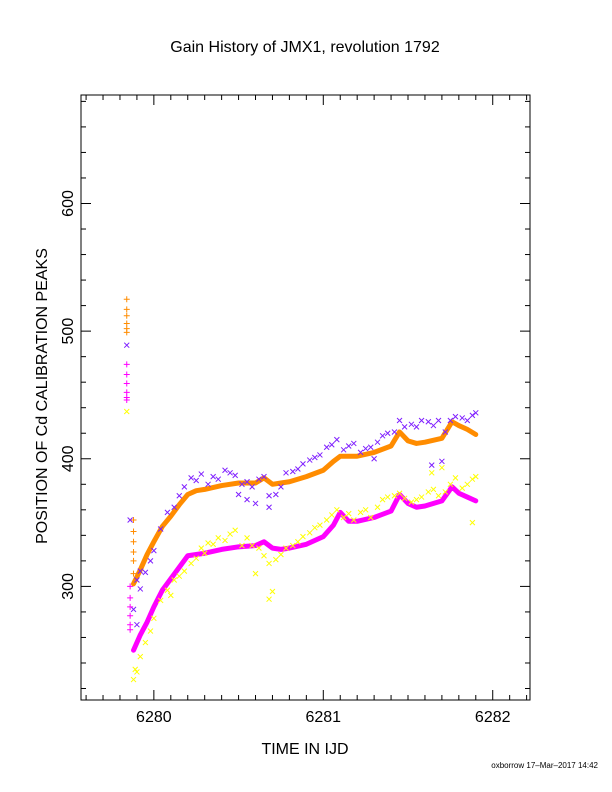 This screenshot has width=612, height=792. What do you see at coordinates (544, 765) in the screenshot?
I see `footer-stamp: oxborrow 17–Mar–2017 14:42` at bounding box center [544, 765].